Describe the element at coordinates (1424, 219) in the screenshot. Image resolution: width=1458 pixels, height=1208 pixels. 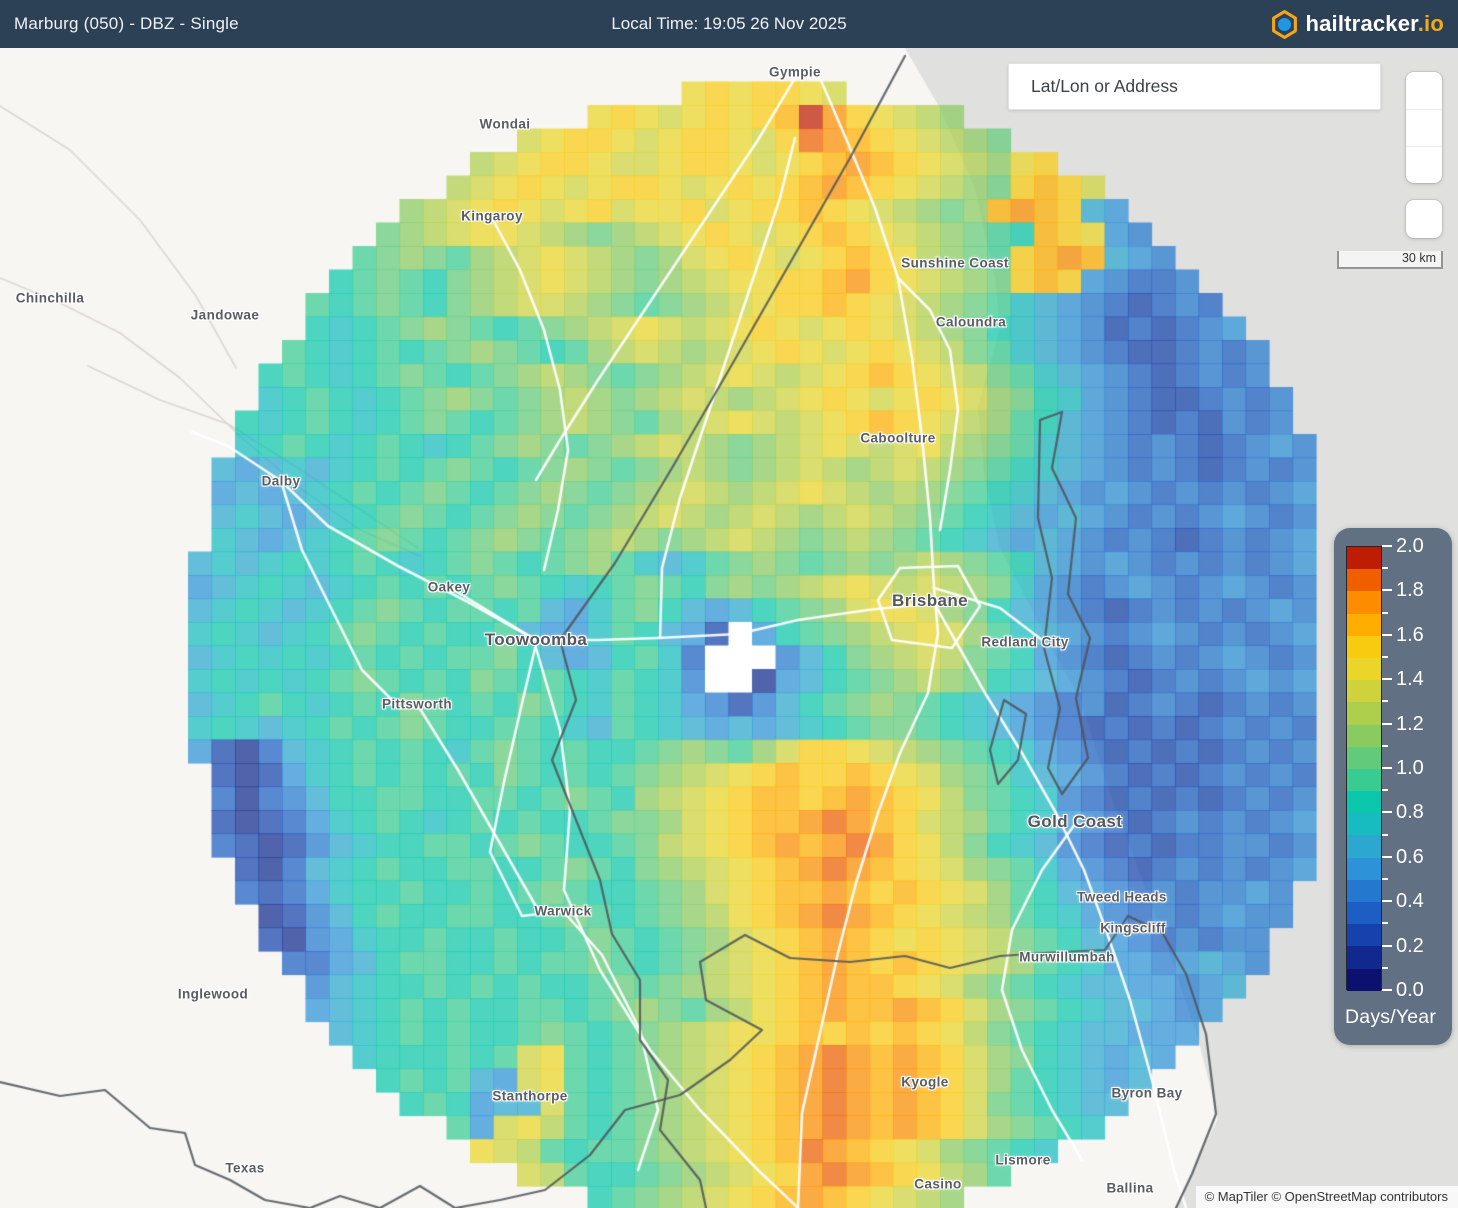
I see `geolocate-button` at that location.